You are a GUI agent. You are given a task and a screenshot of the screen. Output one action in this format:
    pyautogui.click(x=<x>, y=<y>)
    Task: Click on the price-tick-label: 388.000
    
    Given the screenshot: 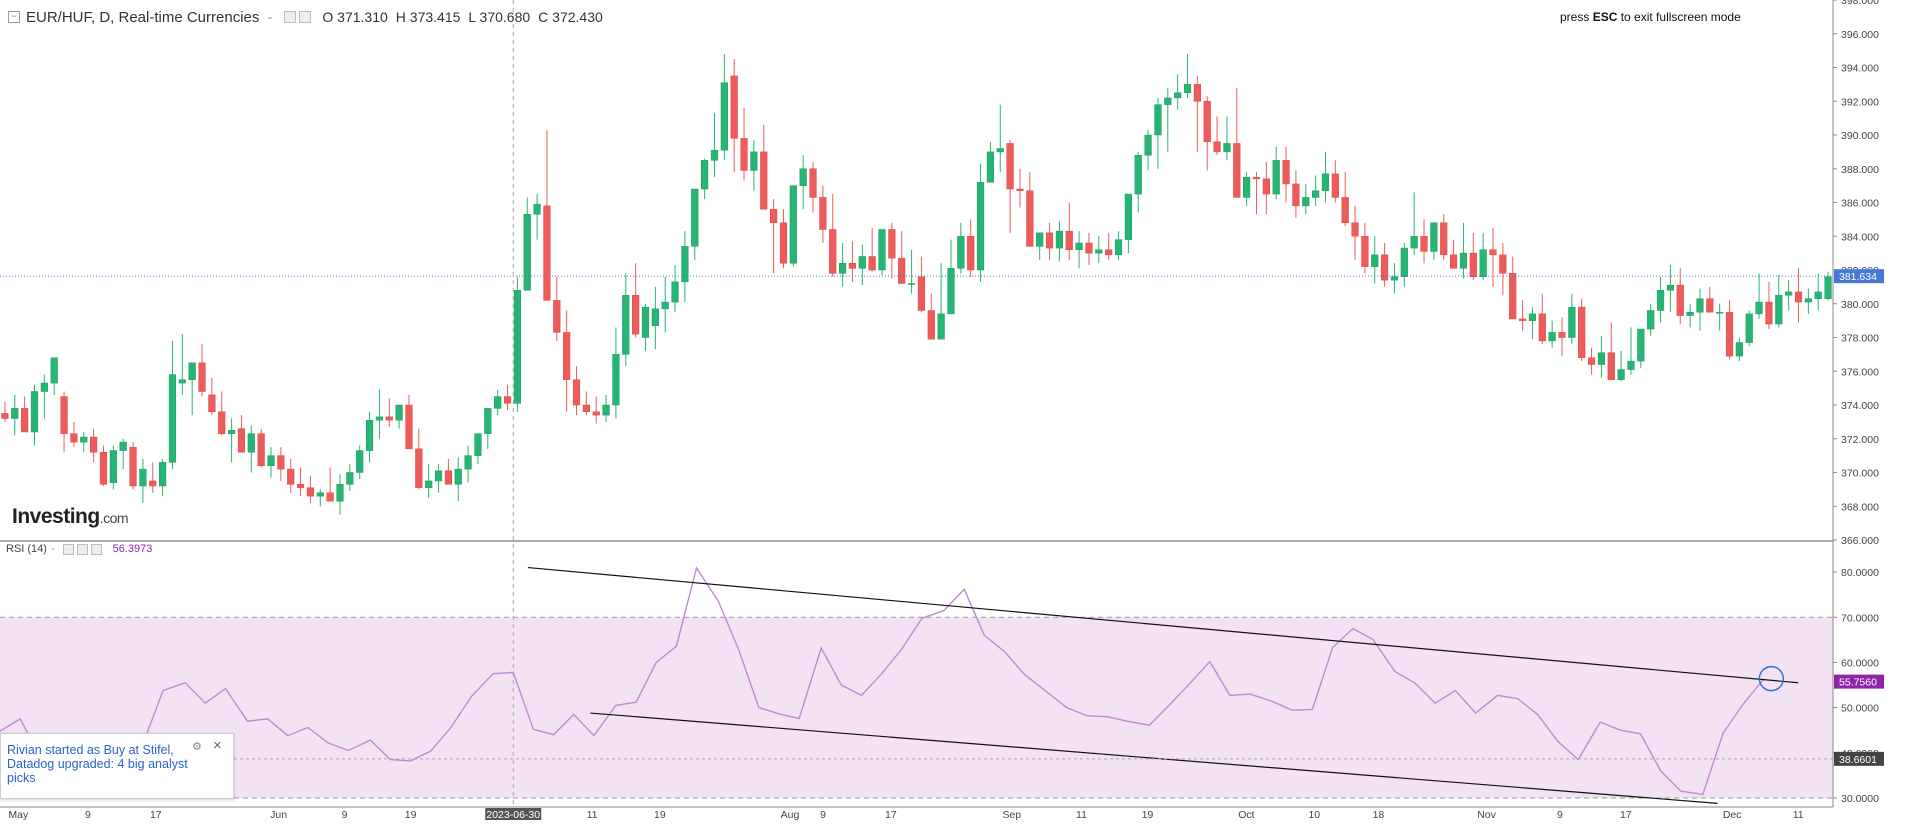 What is the action you would take?
    pyautogui.click(x=1860, y=170)
    